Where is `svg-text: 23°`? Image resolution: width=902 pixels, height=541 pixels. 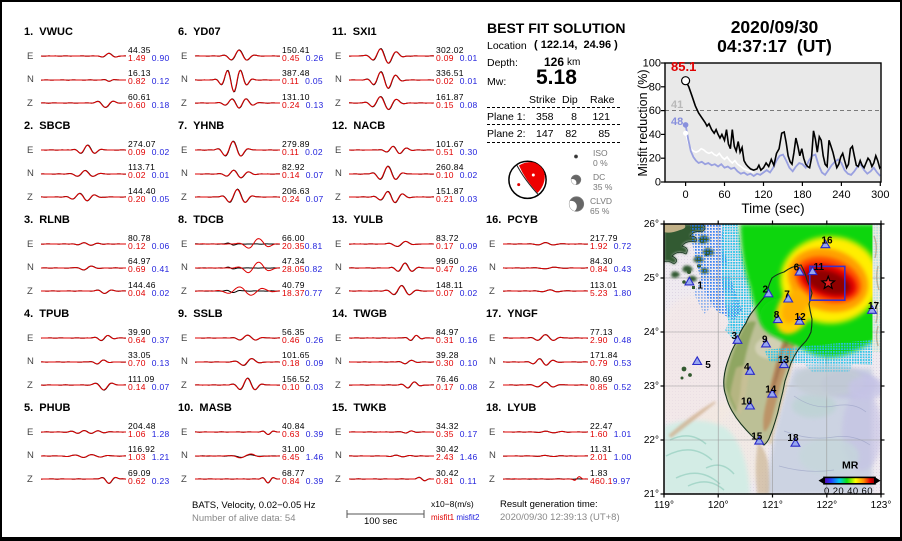
svg-text: 23° is located at coordinates (651, 386).